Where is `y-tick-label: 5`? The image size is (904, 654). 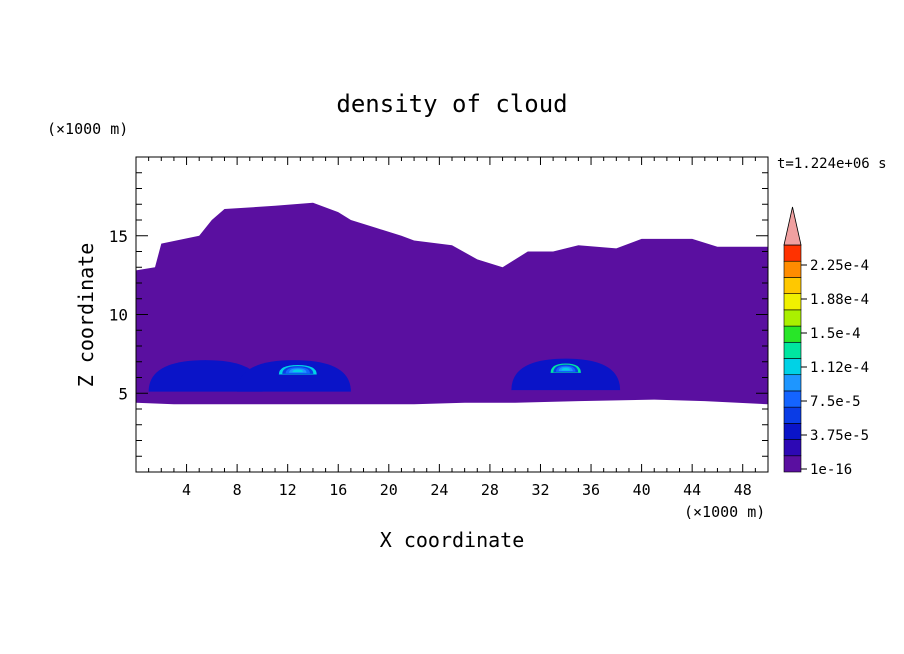
y-tick-label: 5 is located at coordinates (123, 393).